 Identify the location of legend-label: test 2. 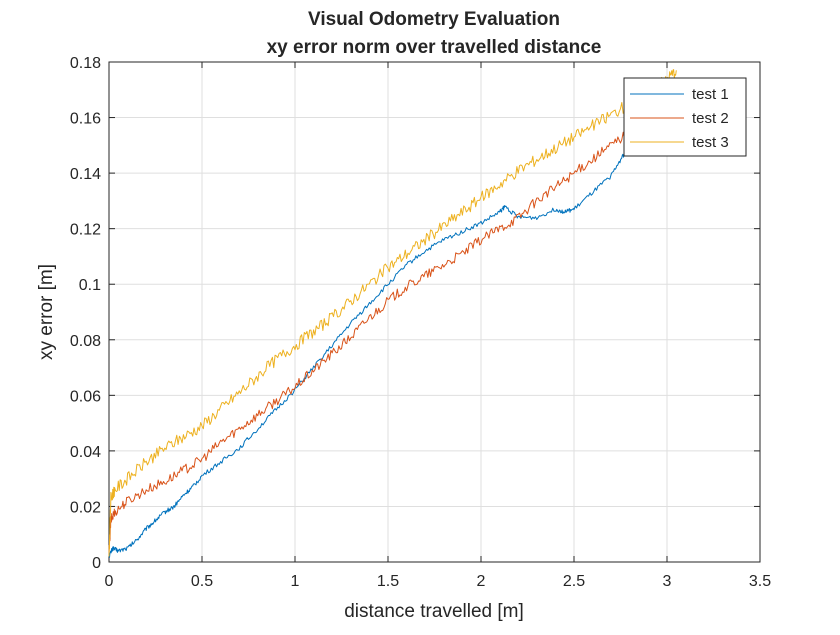
(710, 118).